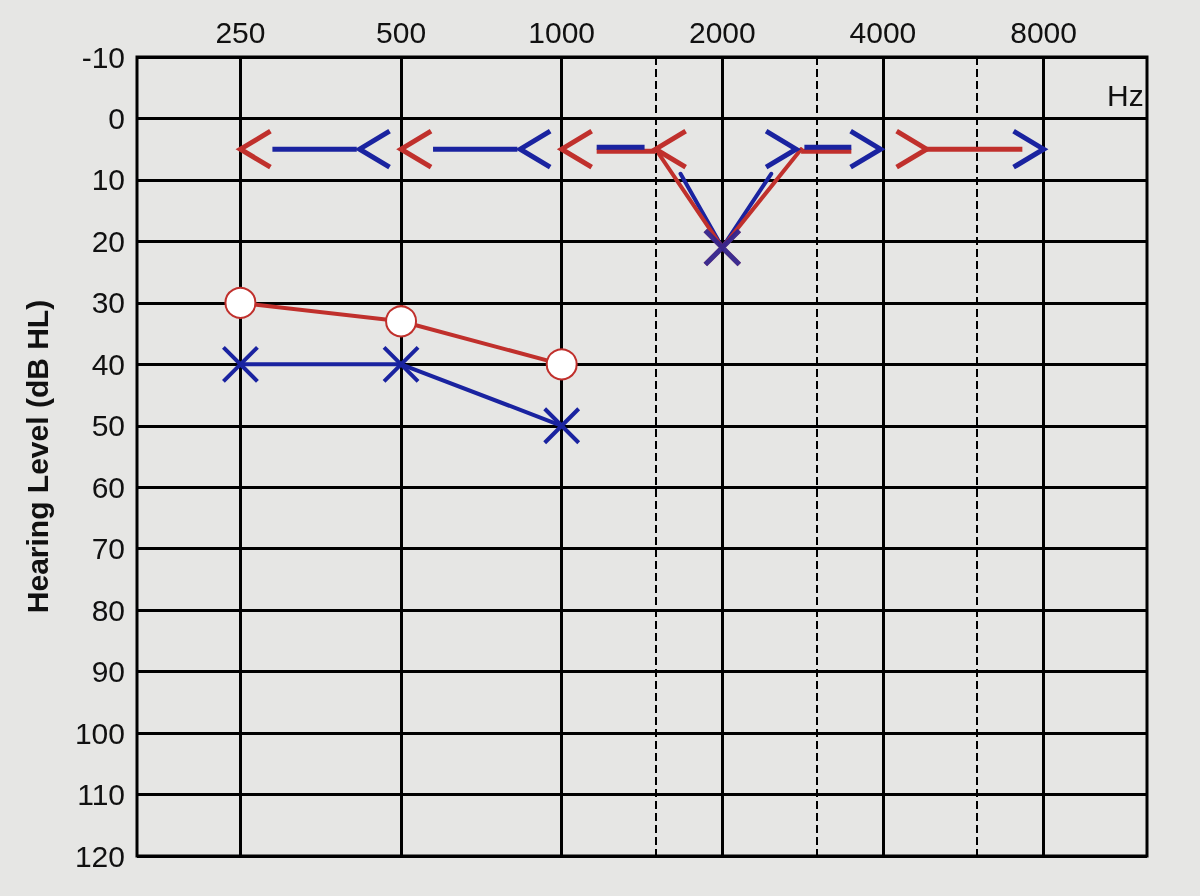 The image size is (1200, 896). What do you see at coordinates (108, 549) in the screenshot?
I see `y-tick-label: 70` at bounding box center [108, 549].